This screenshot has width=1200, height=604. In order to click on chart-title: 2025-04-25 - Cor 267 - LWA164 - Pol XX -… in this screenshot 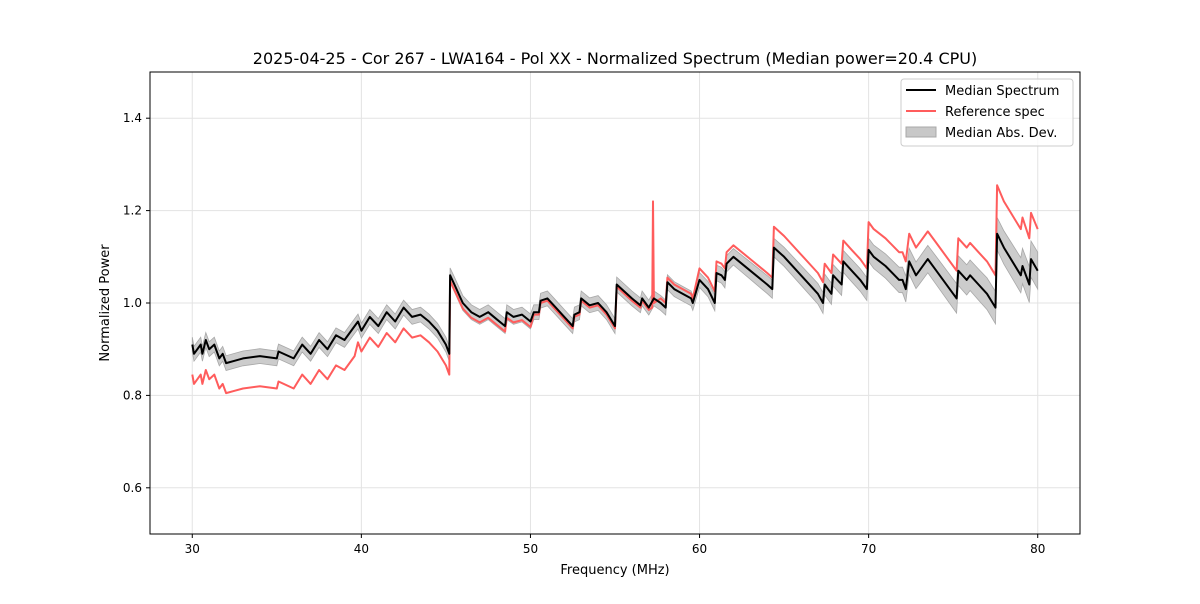, I will do `click(615, 58)`.